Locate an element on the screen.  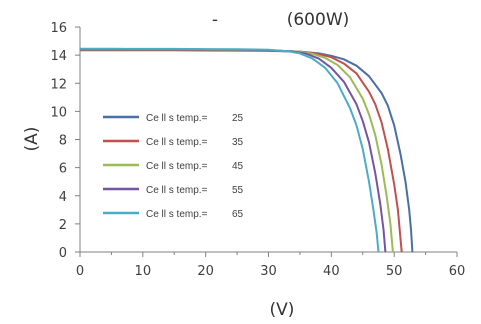
x-tick-label: 0 is located at coordinates (80, 271).